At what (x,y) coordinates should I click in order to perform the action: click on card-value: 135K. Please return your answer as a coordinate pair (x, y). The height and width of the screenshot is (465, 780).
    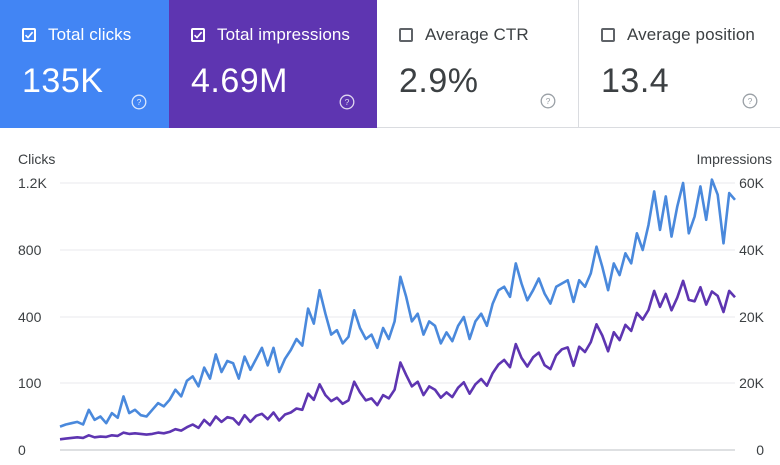
    Looking at the image, I should click on (63, 81).